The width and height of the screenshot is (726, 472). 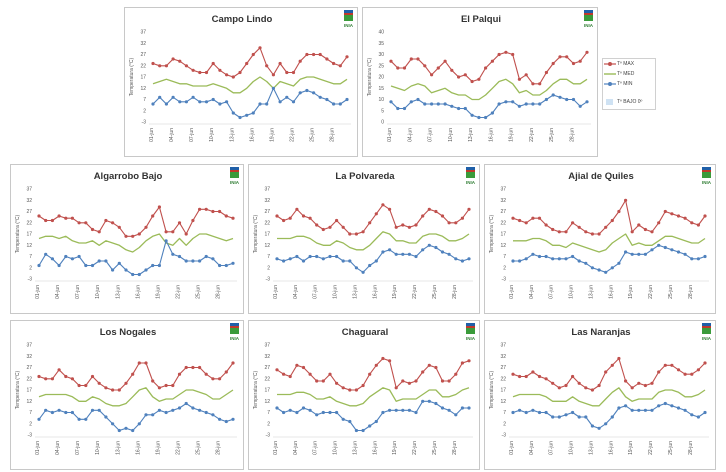 What do you see at coordinates (503, 223) in the screenshot?
I see `y-tick-label: 22` at bounding box center [503, 223].